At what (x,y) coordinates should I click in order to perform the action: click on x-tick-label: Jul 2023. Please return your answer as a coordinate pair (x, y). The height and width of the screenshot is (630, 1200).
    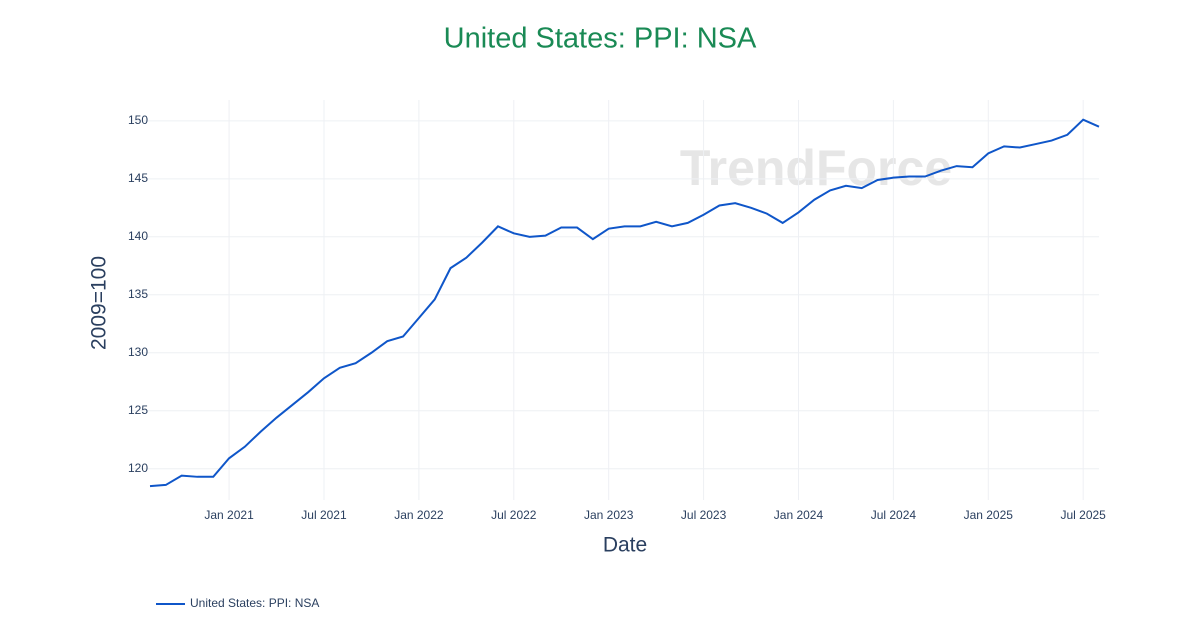
    Looking at the image, I should click on (704, 515).